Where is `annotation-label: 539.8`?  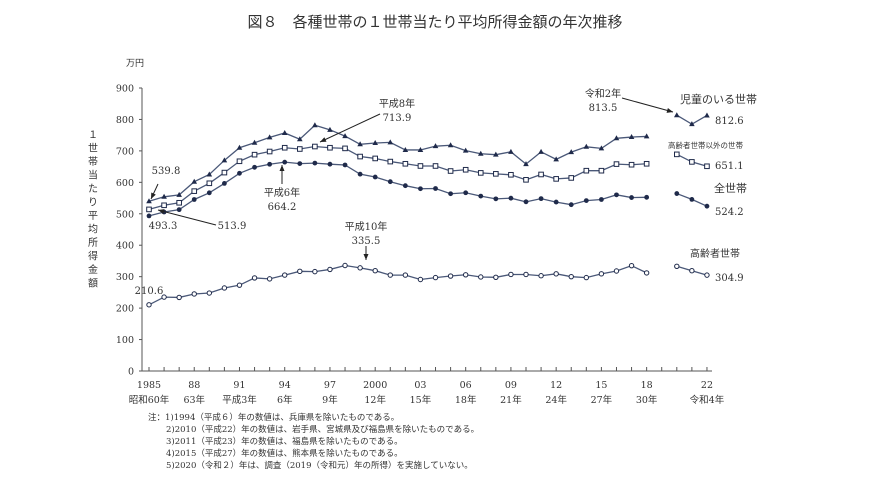 annotation-label: 539.8 is located at coordinates (166, 171).